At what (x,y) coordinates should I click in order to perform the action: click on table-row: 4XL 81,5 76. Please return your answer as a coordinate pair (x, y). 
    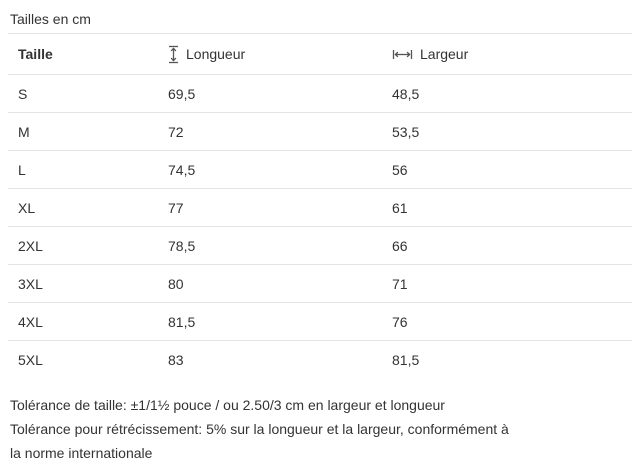
    Looking at the image, I should click on (320, 322).